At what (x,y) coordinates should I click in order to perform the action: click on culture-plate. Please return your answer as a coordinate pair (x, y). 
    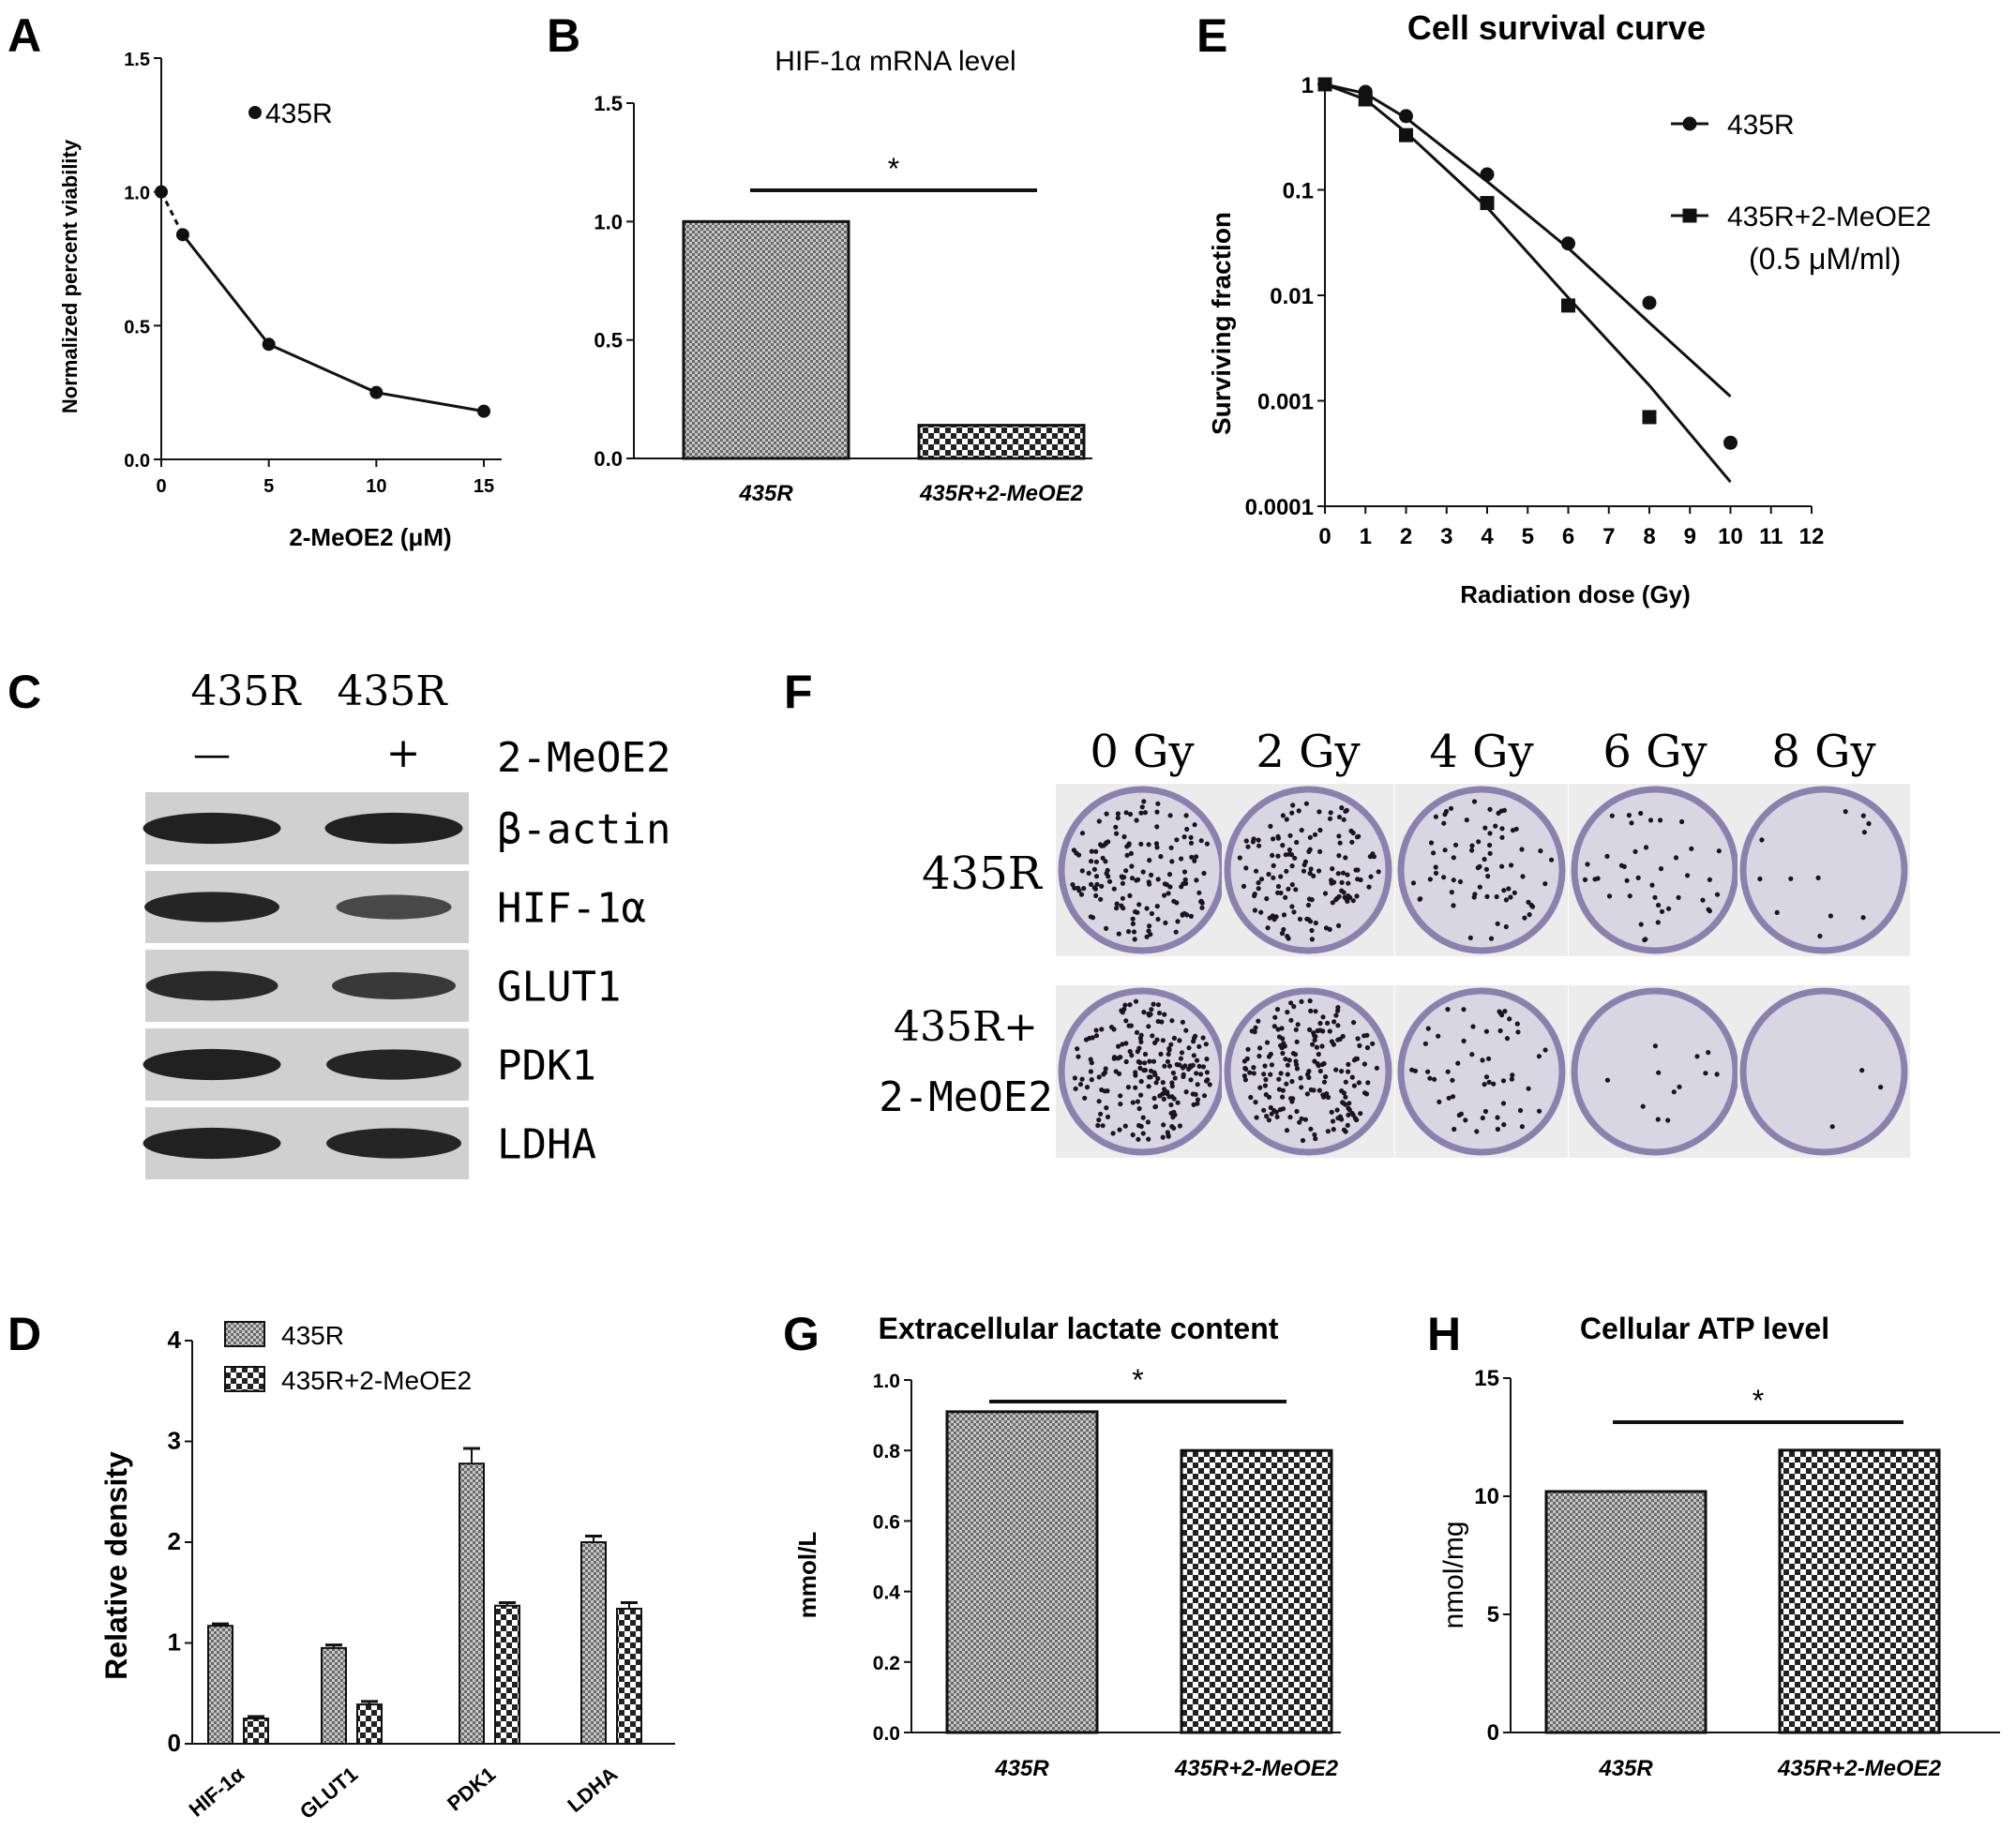
    Looking at the image, I should click on (1308, 870).